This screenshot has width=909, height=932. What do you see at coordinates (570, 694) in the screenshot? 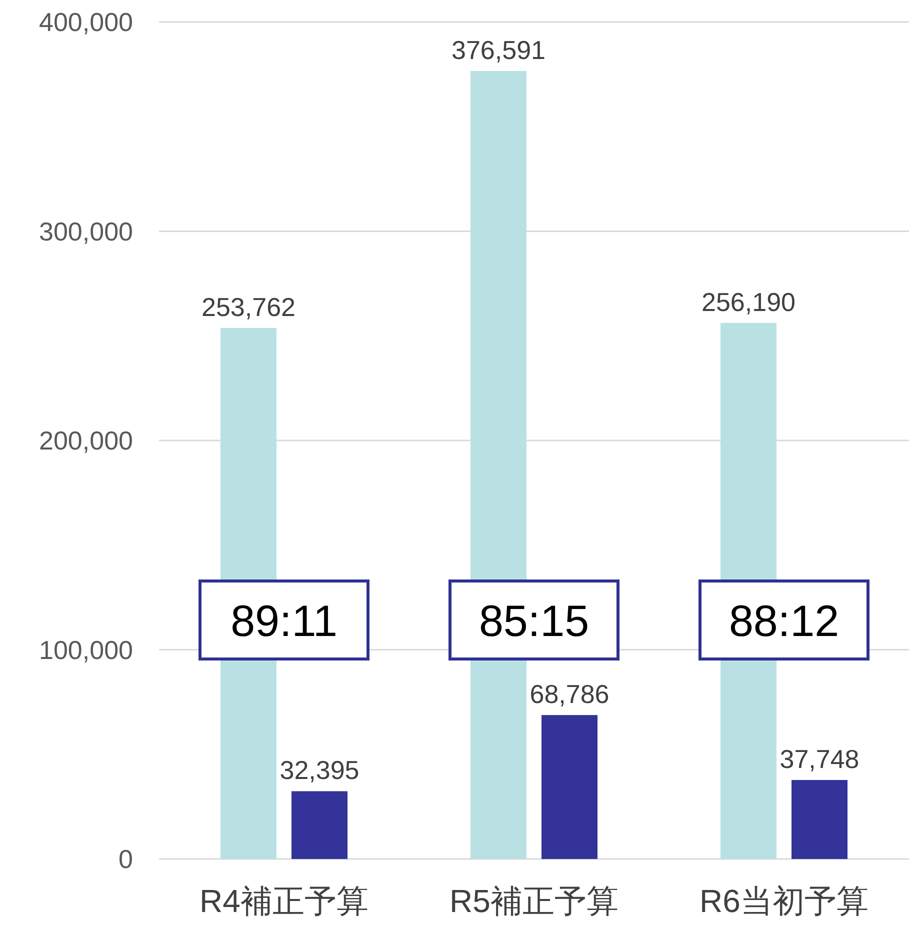
I see `data-label: 68,786` at bounding box center [570, 694].